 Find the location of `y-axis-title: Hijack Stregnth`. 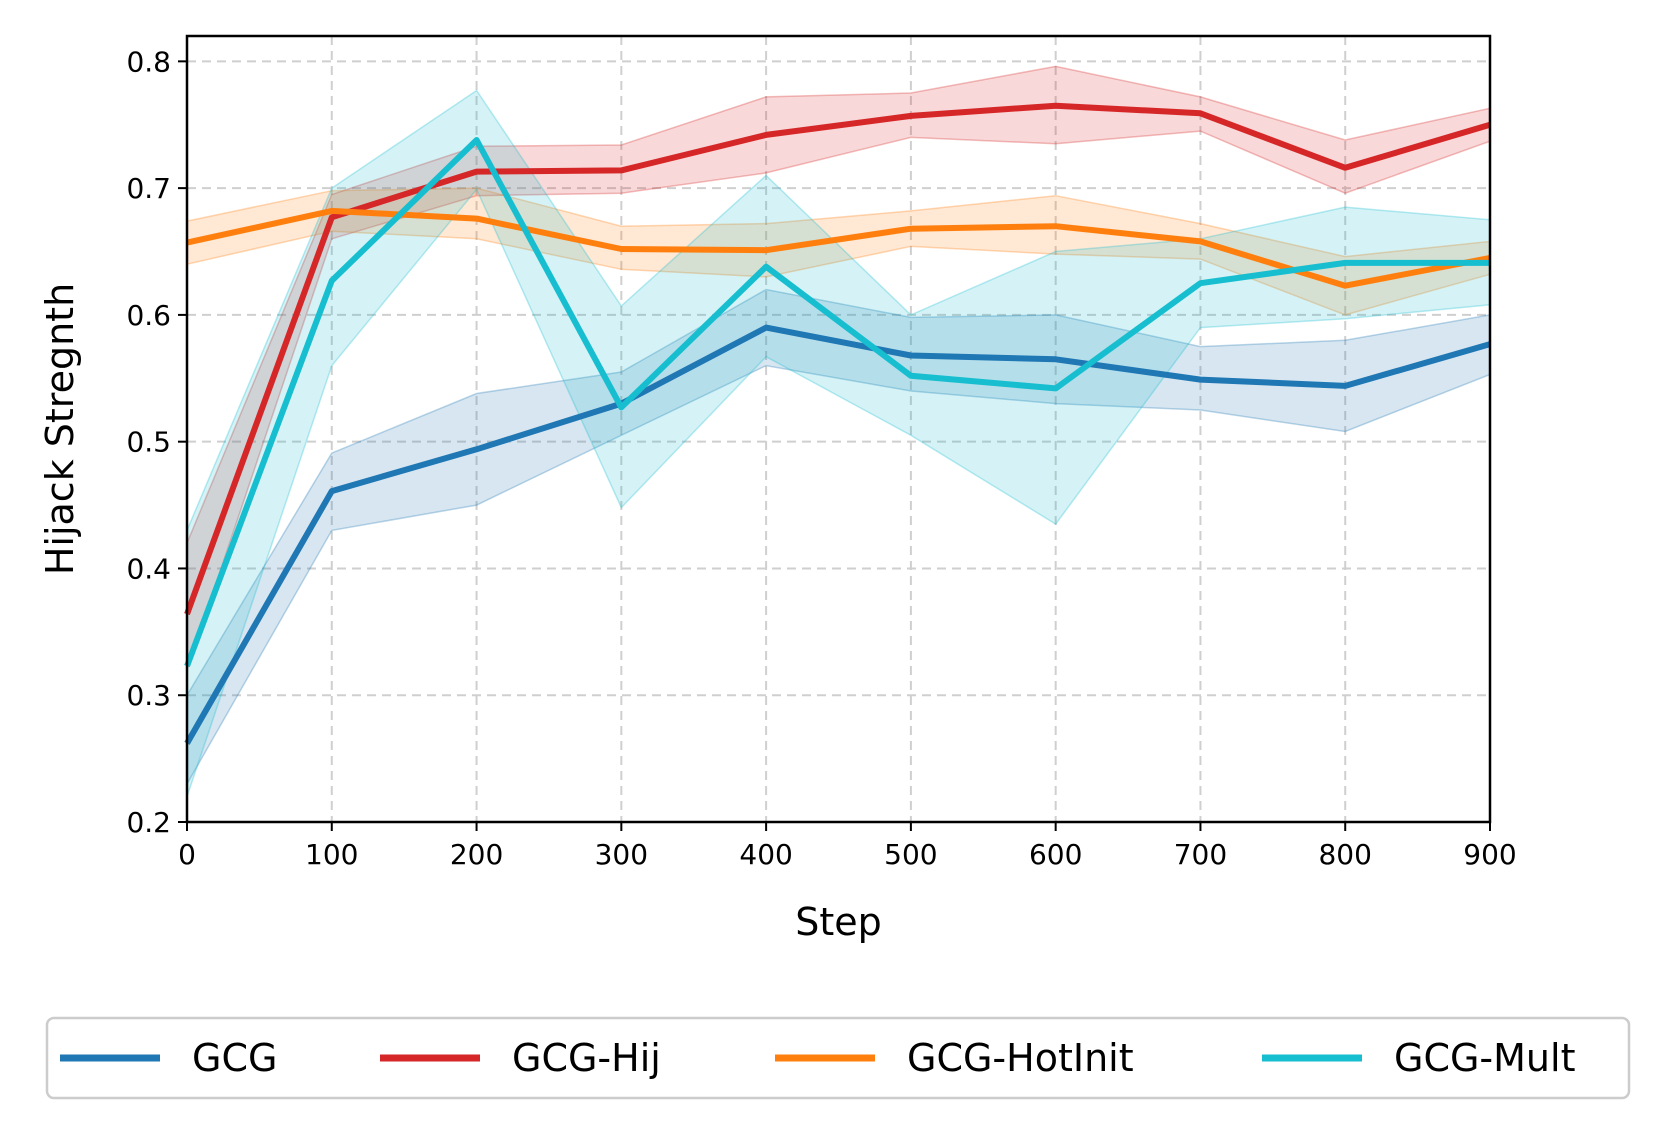

y-axis-title: Hijack Stregnth is located at coordinates (60, 429).